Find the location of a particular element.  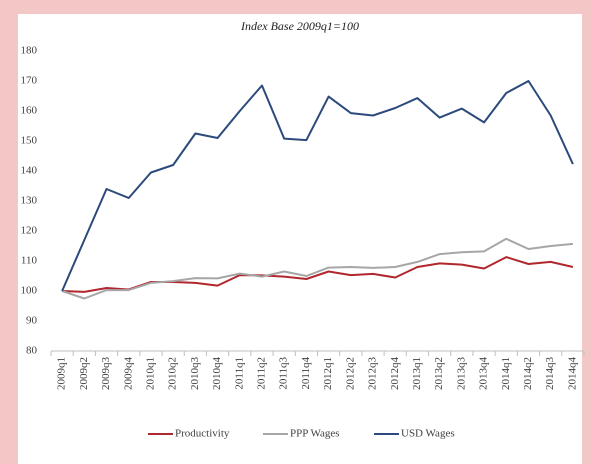

y-tick-label: 130 is located at coordinates (29, 201).